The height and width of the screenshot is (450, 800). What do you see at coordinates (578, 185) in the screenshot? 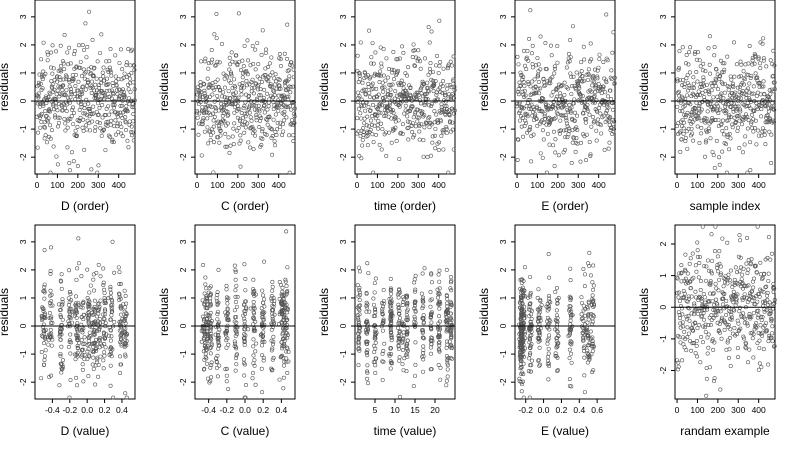
I see `x-tick-label: 300` at bounding box center [578, 185].